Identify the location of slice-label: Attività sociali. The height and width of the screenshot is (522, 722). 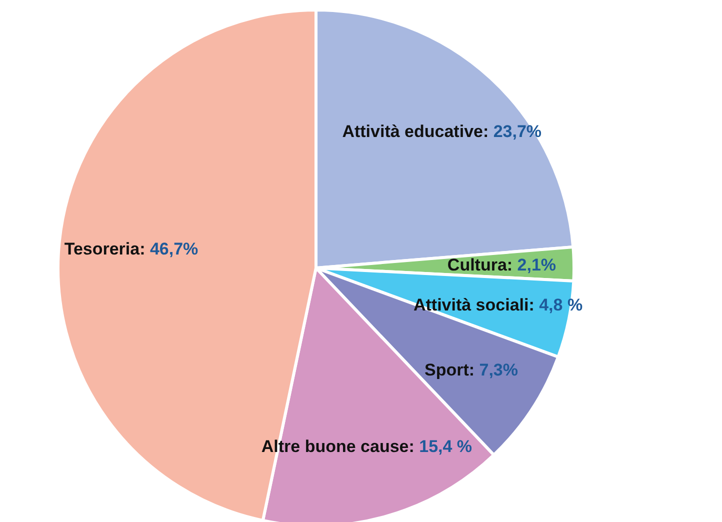
(471, 305).